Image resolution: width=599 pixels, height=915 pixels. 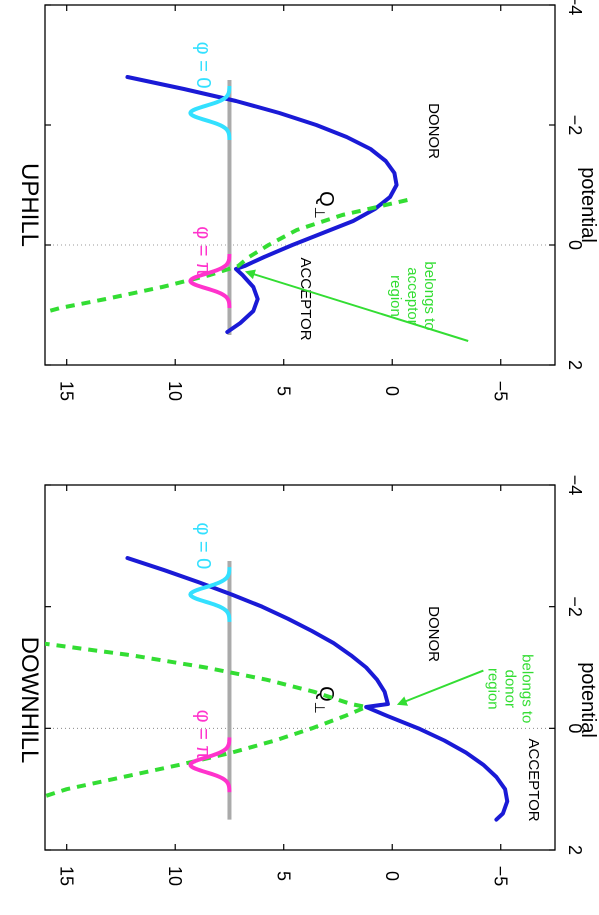 What do you see at coordinates (509, 689) in the screenshot?
I see `callout-line: donor` at bounding box center [509, 689].